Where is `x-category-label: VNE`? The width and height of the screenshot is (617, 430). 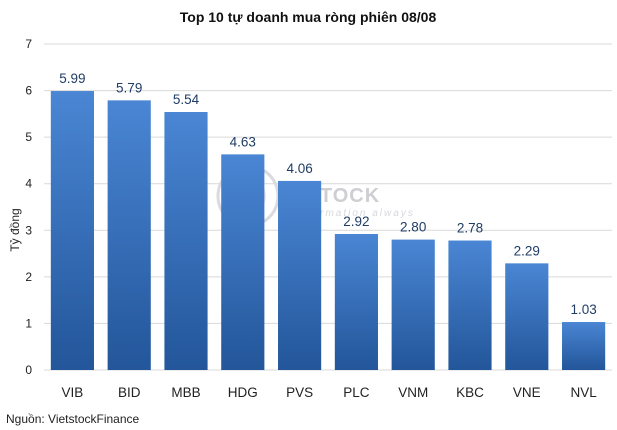 x-category-label: VNE is located at coordinates (527, 392).